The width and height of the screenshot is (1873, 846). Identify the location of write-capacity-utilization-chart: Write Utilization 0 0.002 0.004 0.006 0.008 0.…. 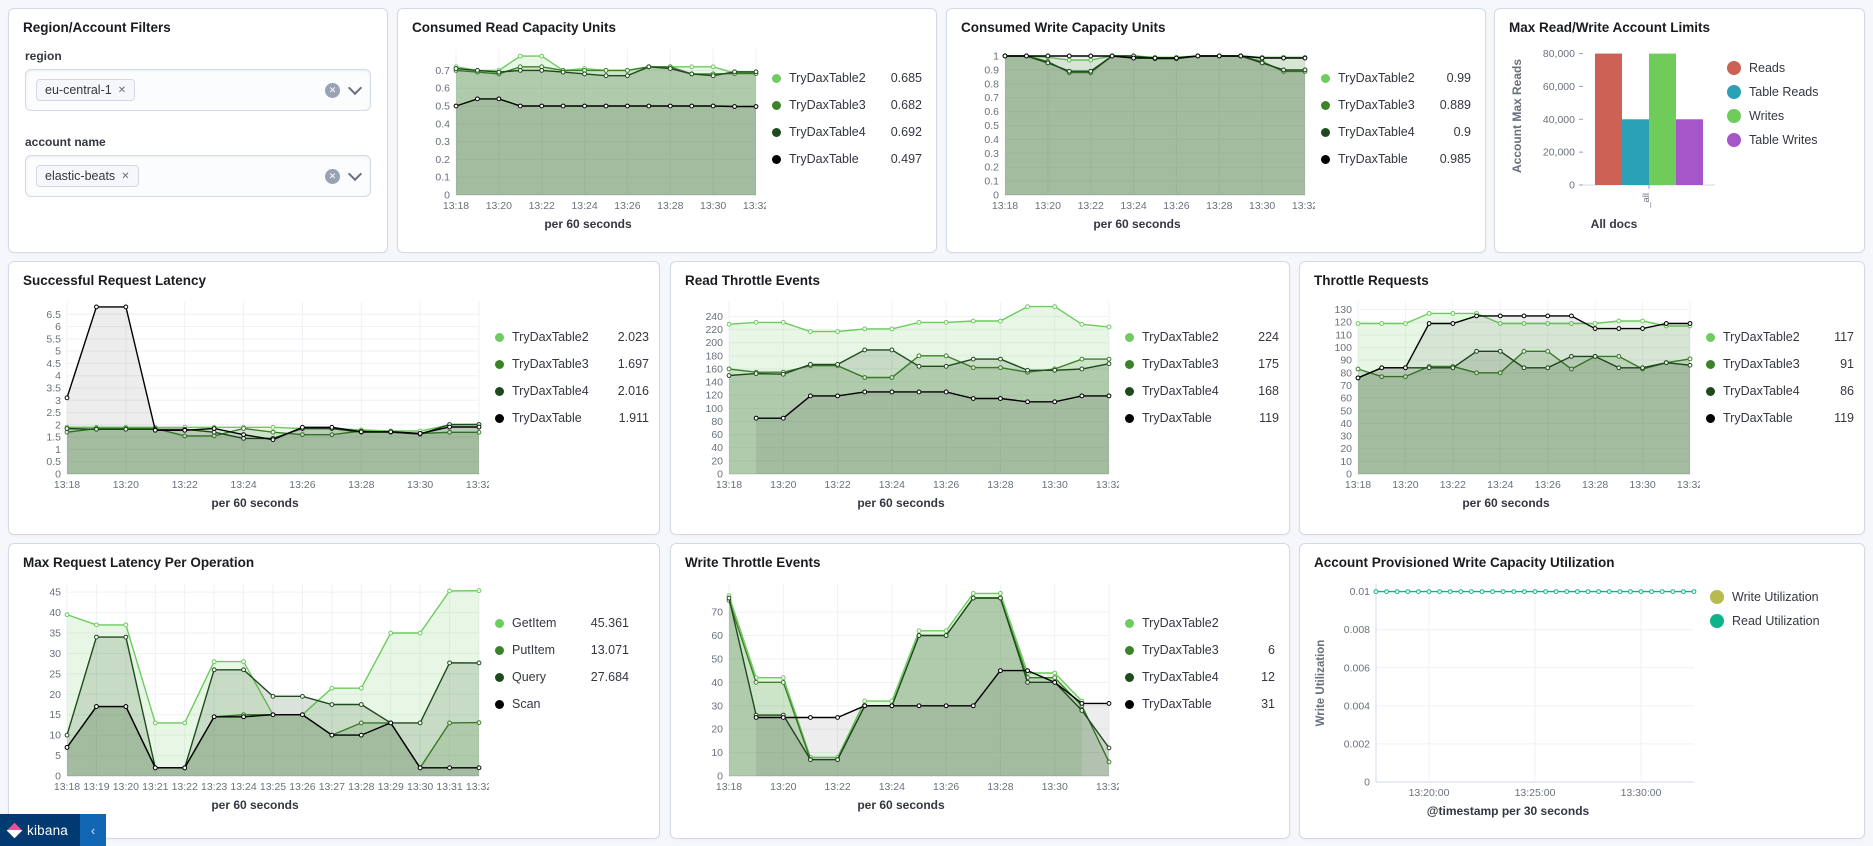
(1508, 688).